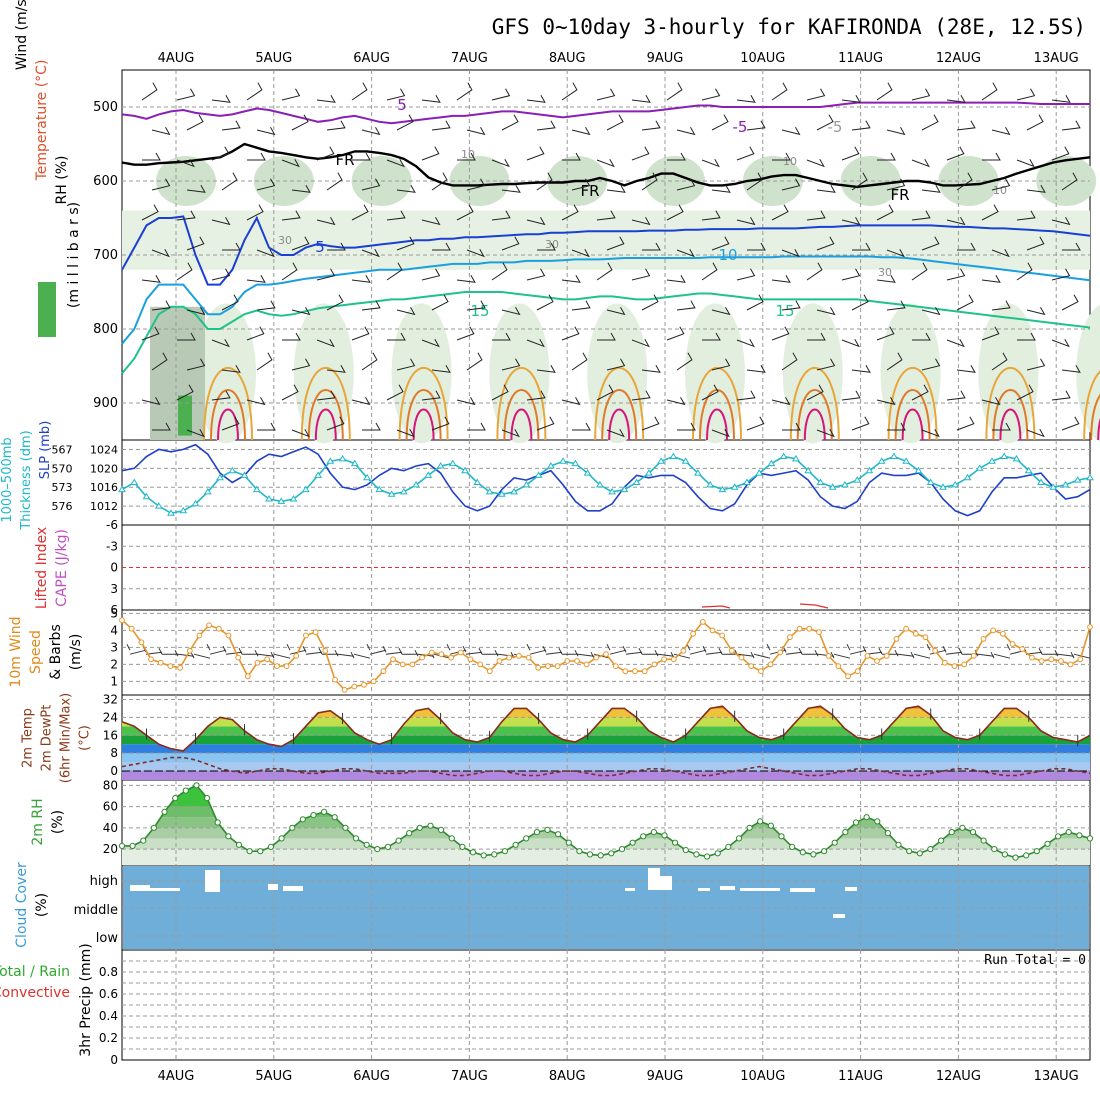 The height and width of the screenshot is (1100, 1100). Describe the element at coordinates (606, 766) in the screenshot. I see `series-line-dew-point` at that location.